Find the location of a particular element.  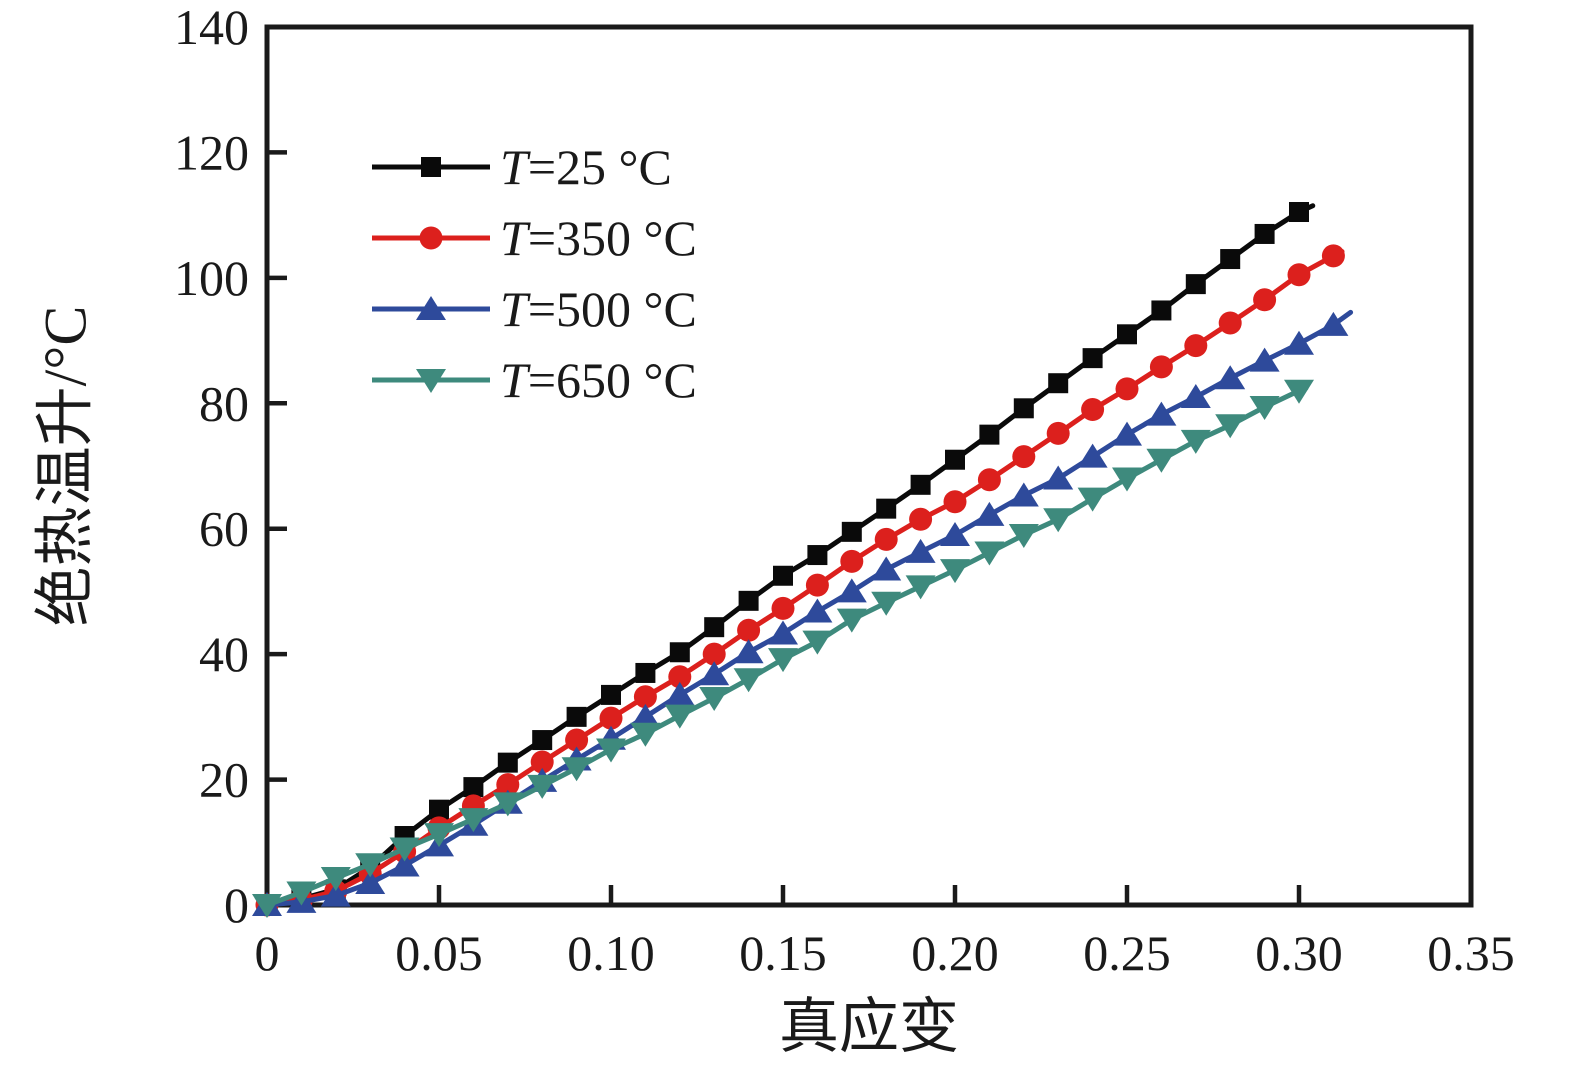

x-tick-label: 0.05 is located at coordinates (439, 953).